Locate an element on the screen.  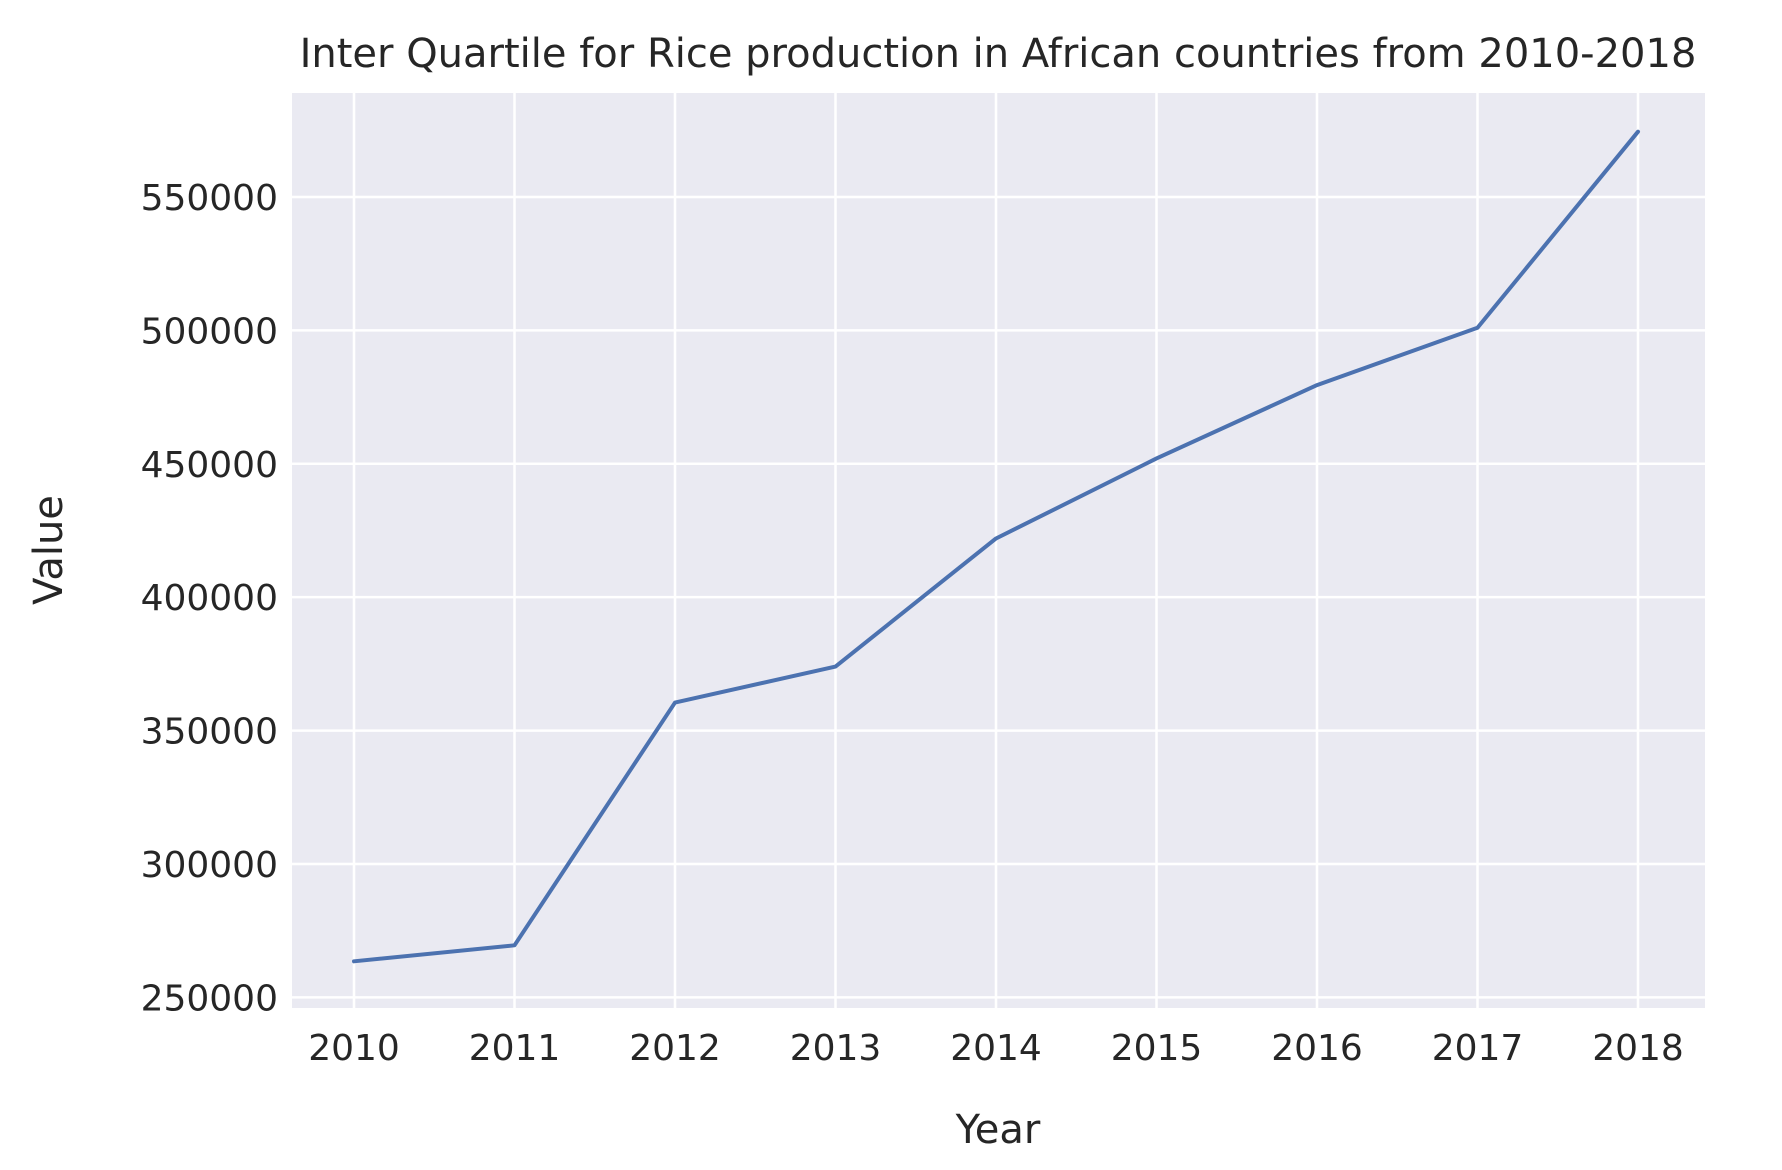
y-tick-label: 500000 is located at coordinates (209, 331).